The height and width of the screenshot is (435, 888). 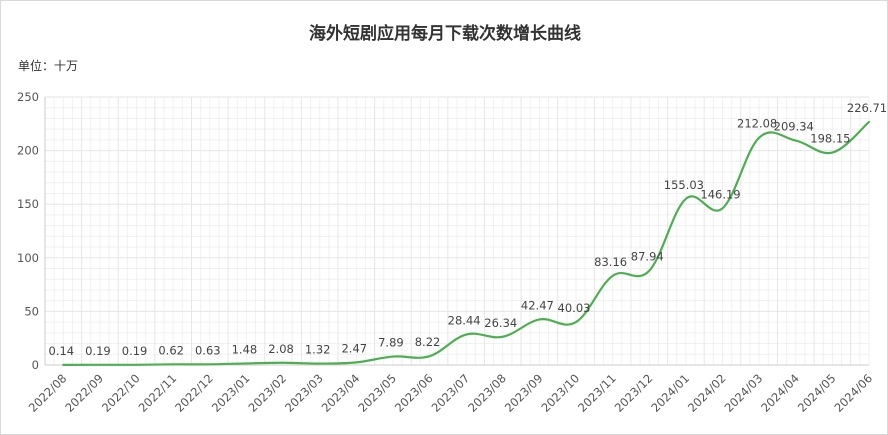 I want to click on x-tick-label: 2023/02, so click(x=267, y=393).